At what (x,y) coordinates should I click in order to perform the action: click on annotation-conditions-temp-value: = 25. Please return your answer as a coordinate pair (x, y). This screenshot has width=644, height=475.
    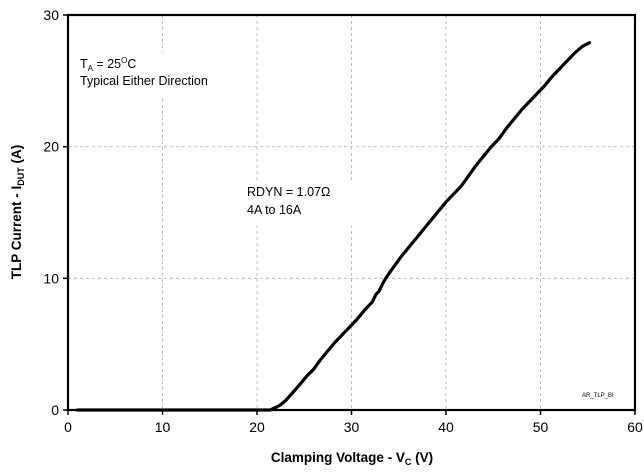
    Looking at the image, I should click on (107, 64).